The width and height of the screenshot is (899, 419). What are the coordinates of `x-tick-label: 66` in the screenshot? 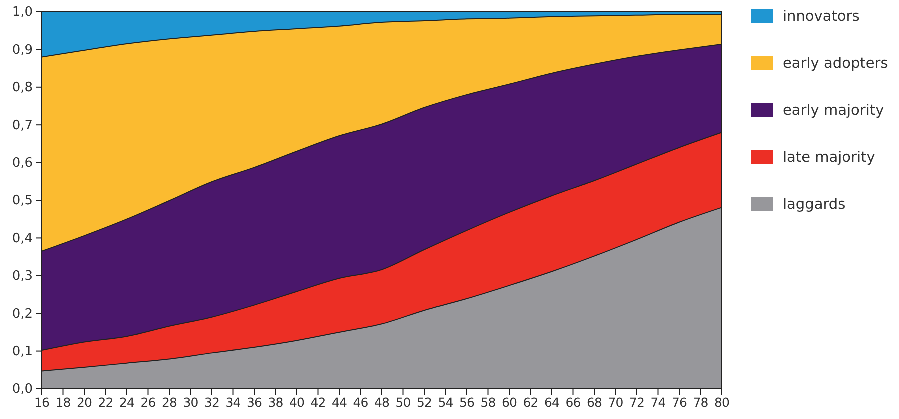 It's located at (574, 402).